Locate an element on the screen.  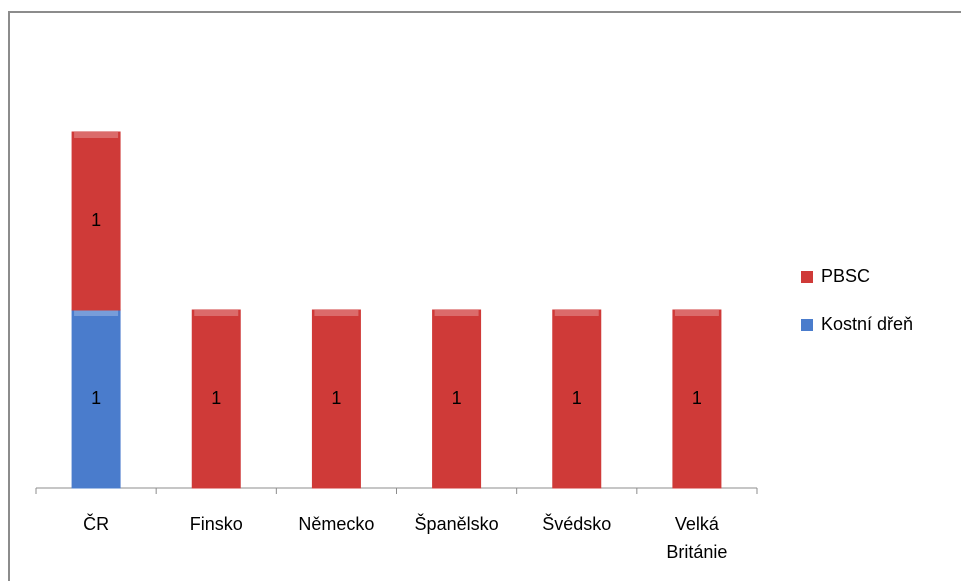
x-tick-label: Švédsko is located at coordinates (577, 524).